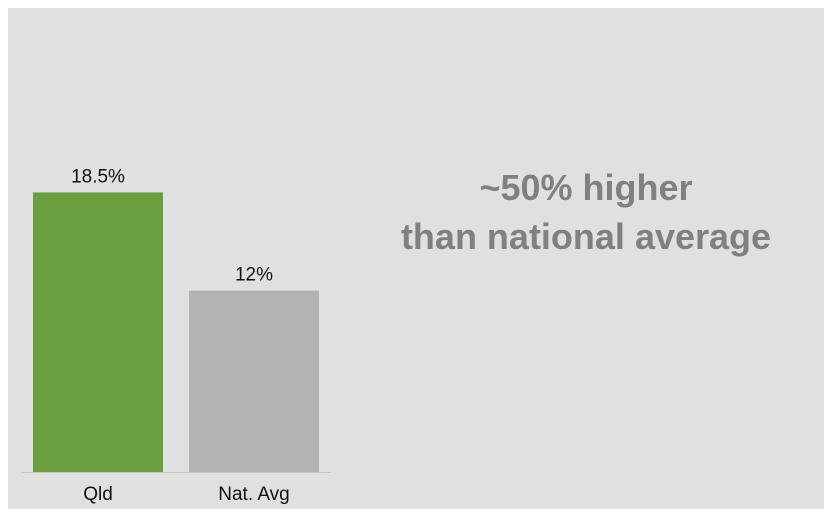 The image size is (832, 517). What do you see at coordinates (98, 332) in the screenshot?
I see `bar-qld` at bounding box center [98, 332].